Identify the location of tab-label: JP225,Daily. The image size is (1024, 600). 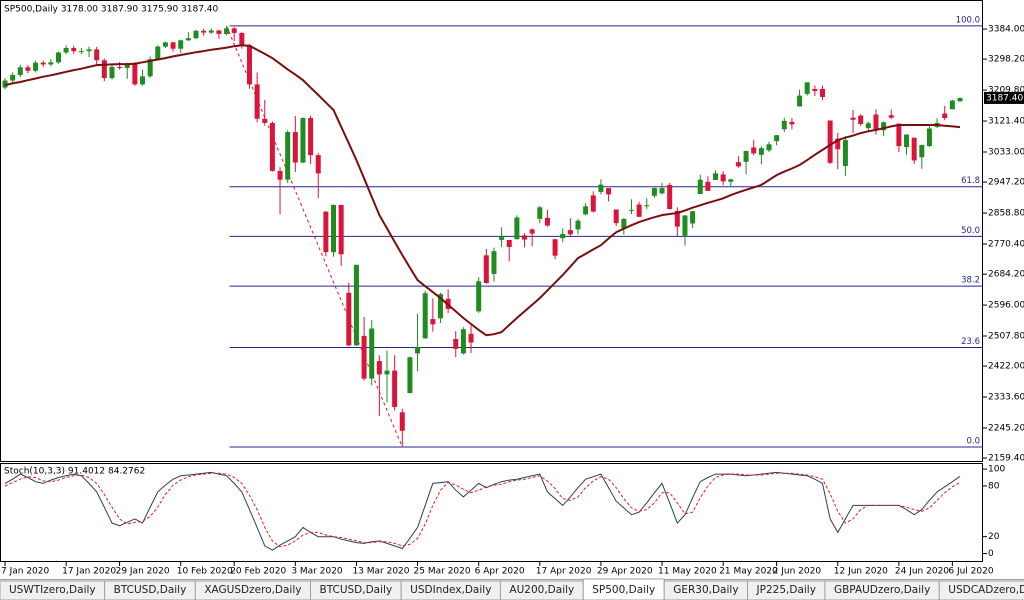
(786, 590).